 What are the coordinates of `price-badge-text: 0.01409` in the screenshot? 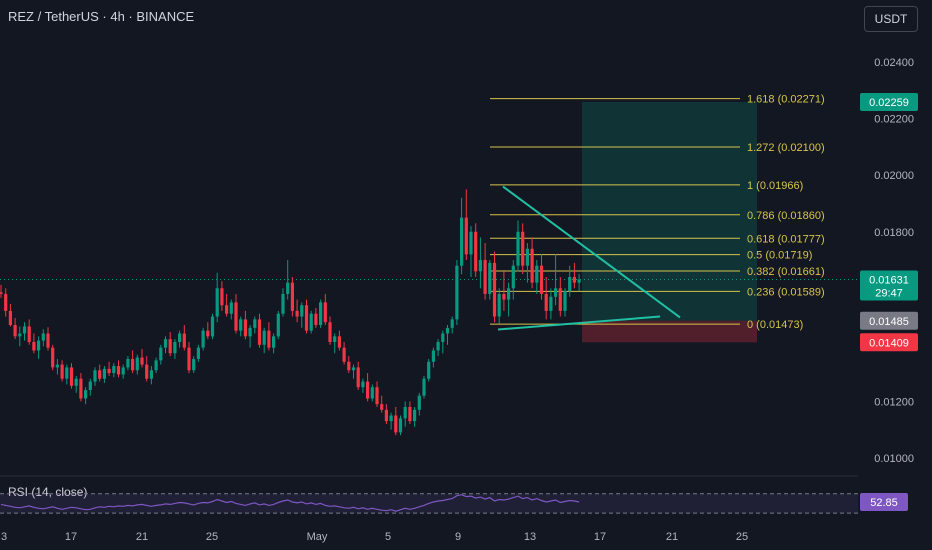 It's located at (889, 343).